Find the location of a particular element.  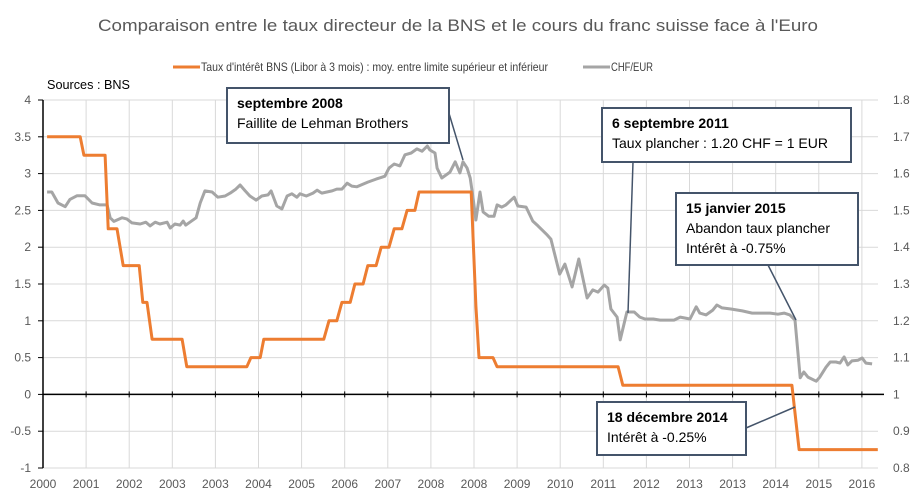

y-right-tick-label: 1.3 is located at coordinates (901, 284).